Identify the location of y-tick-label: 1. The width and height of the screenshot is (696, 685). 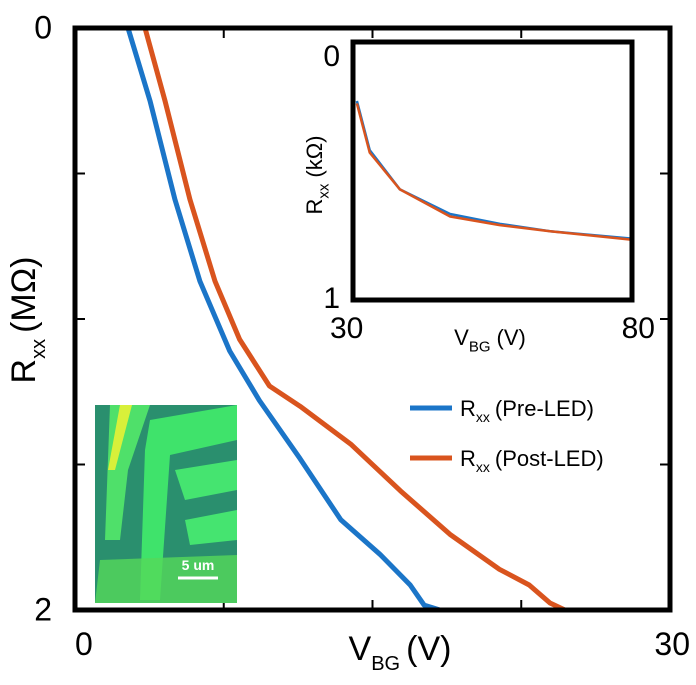
(331, 298).